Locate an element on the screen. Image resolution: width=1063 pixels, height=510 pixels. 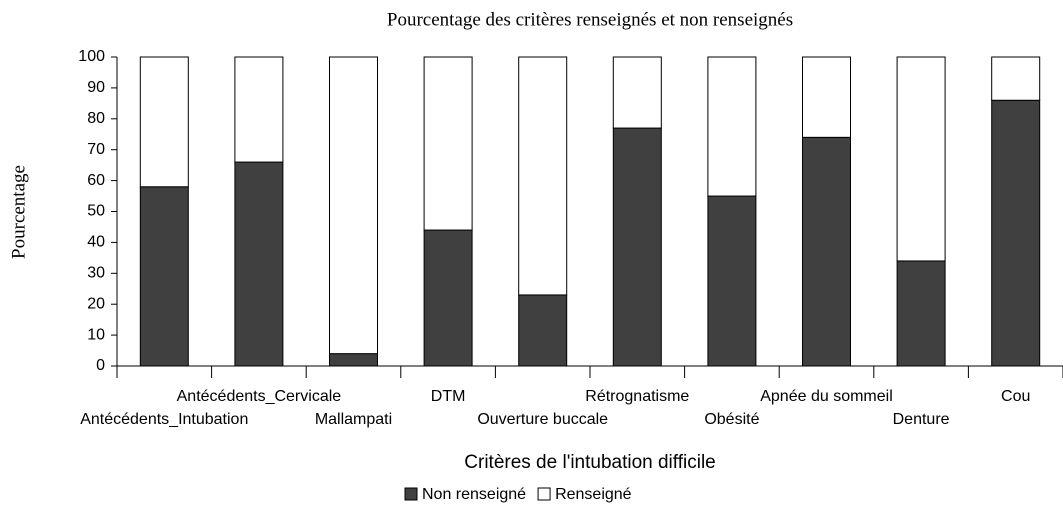
x-tick-label: Antécédents_Cervicale is located at coordinates (259, 396).